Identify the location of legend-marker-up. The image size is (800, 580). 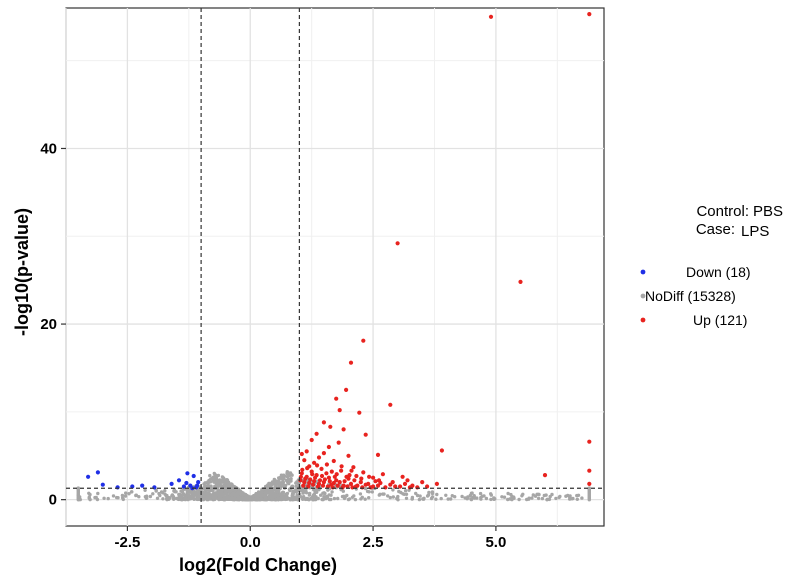
(643, 320).